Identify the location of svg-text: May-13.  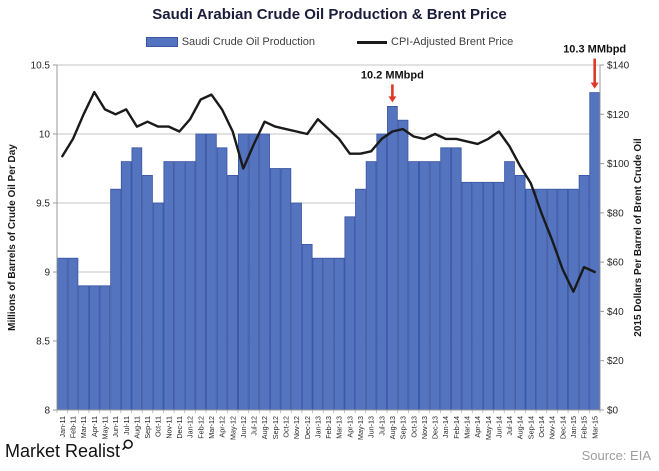
(360, 428).